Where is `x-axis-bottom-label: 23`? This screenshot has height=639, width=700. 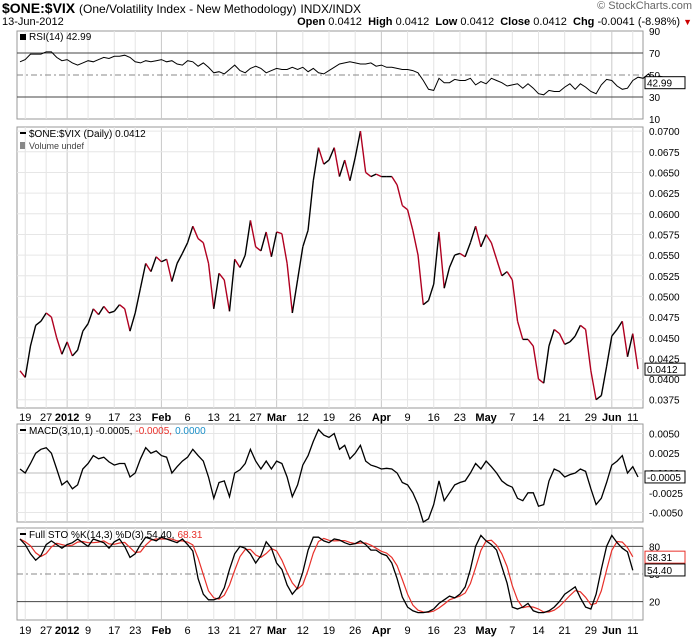 x-axis-bottom-label: 23 is located at coordinates (460, 631).